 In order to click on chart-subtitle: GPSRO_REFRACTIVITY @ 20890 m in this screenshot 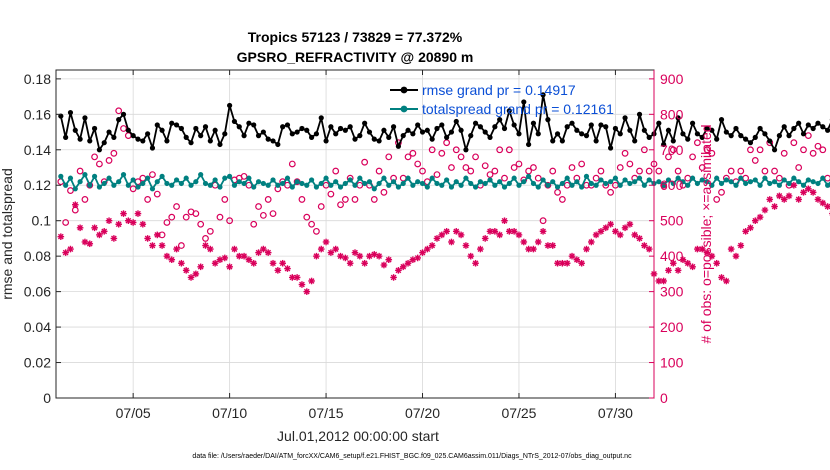, I will do `click(355, 57)`.